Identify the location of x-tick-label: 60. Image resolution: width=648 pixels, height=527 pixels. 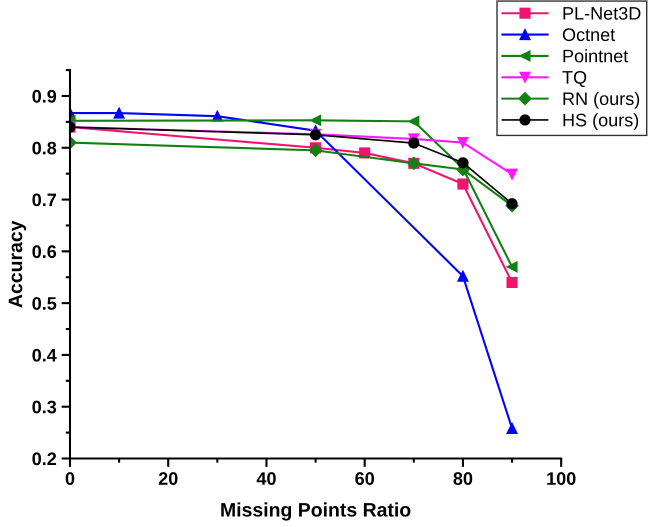
(364, 478).